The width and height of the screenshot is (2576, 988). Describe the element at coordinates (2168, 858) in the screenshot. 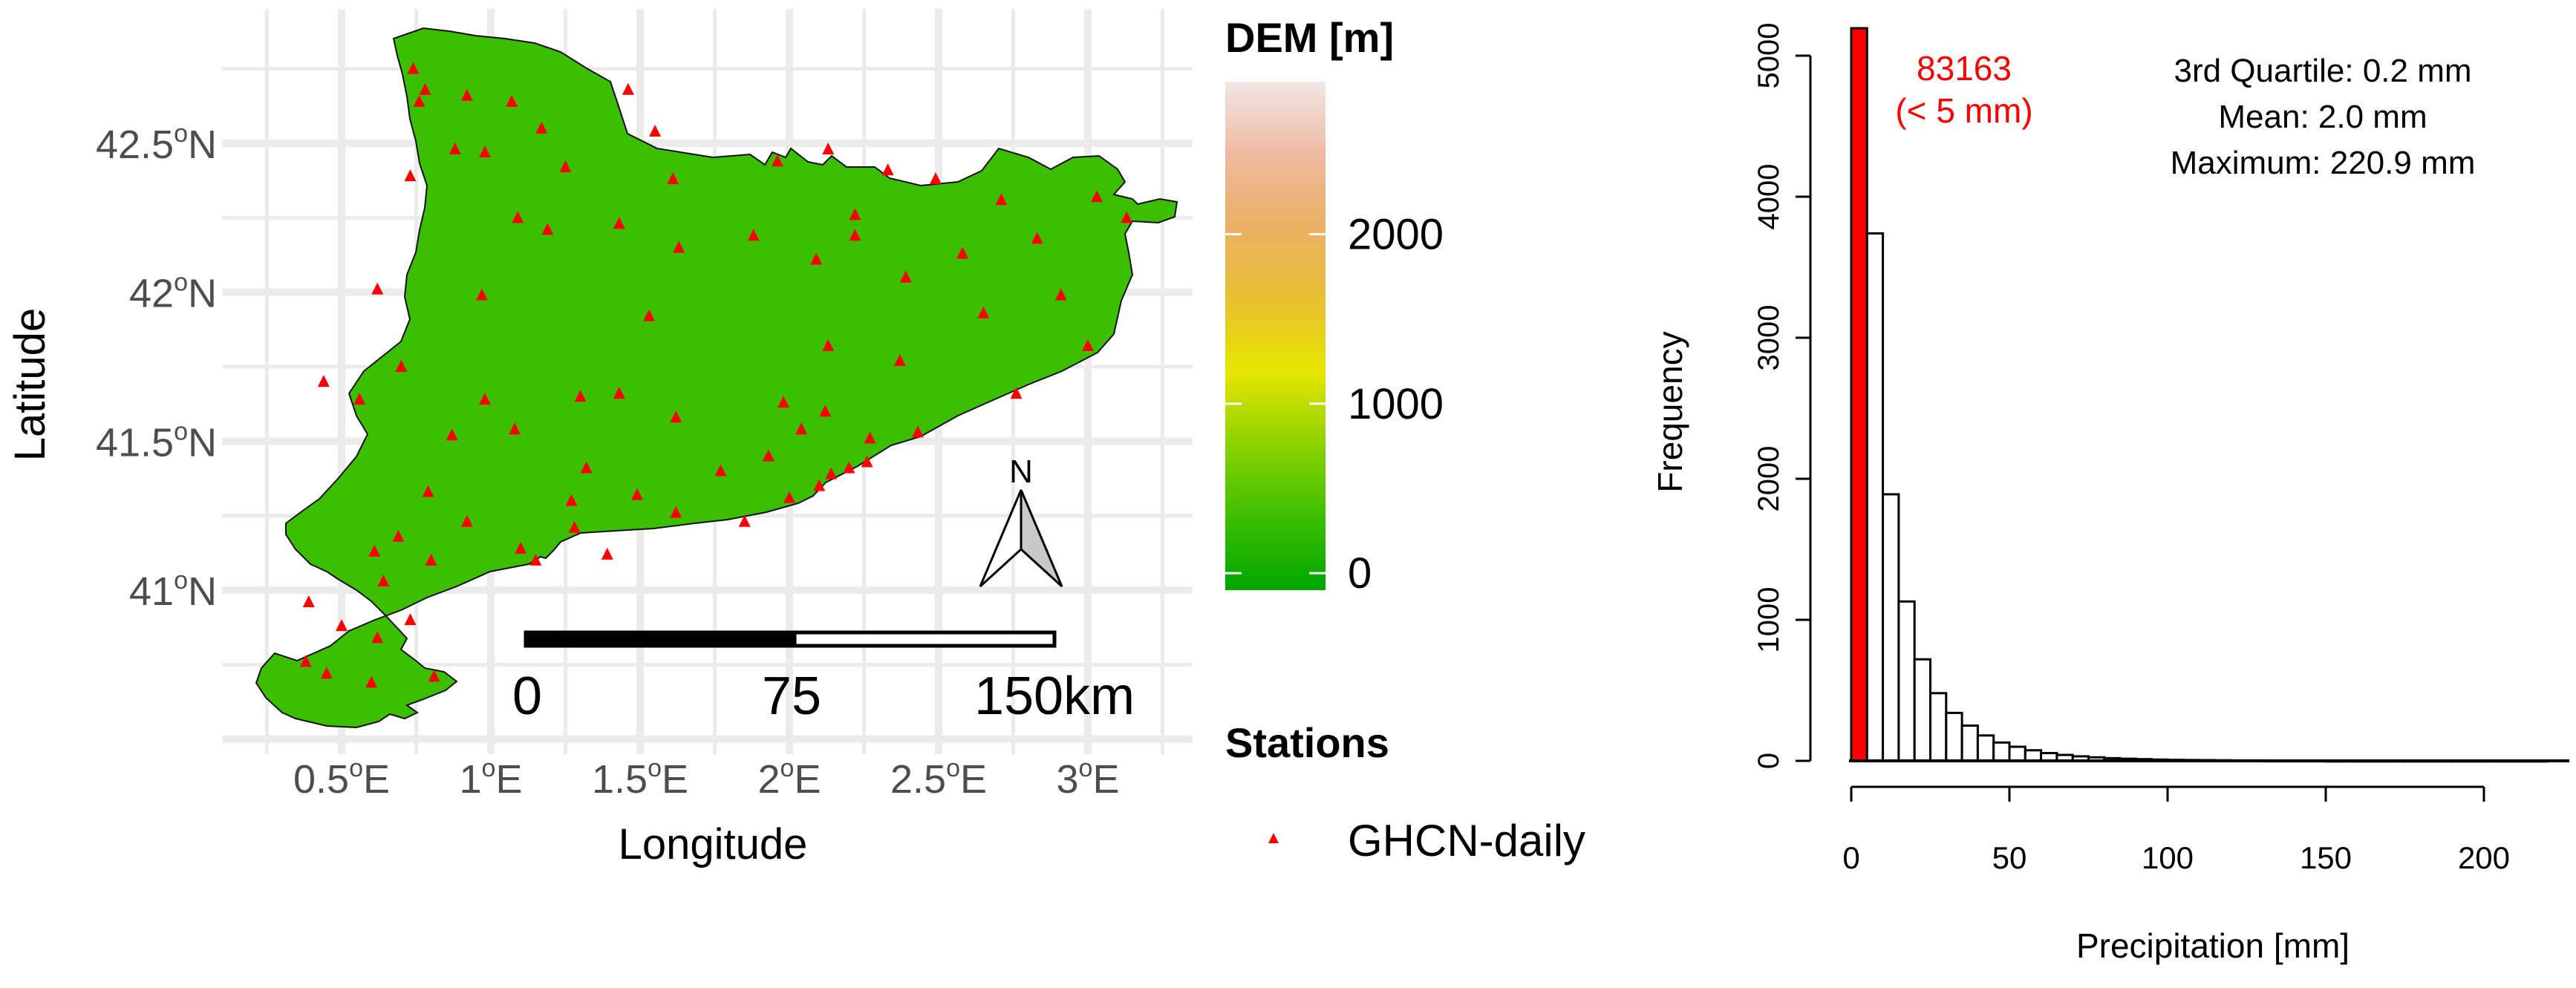

I see `histogram-x-tick-label: 100` at that location.